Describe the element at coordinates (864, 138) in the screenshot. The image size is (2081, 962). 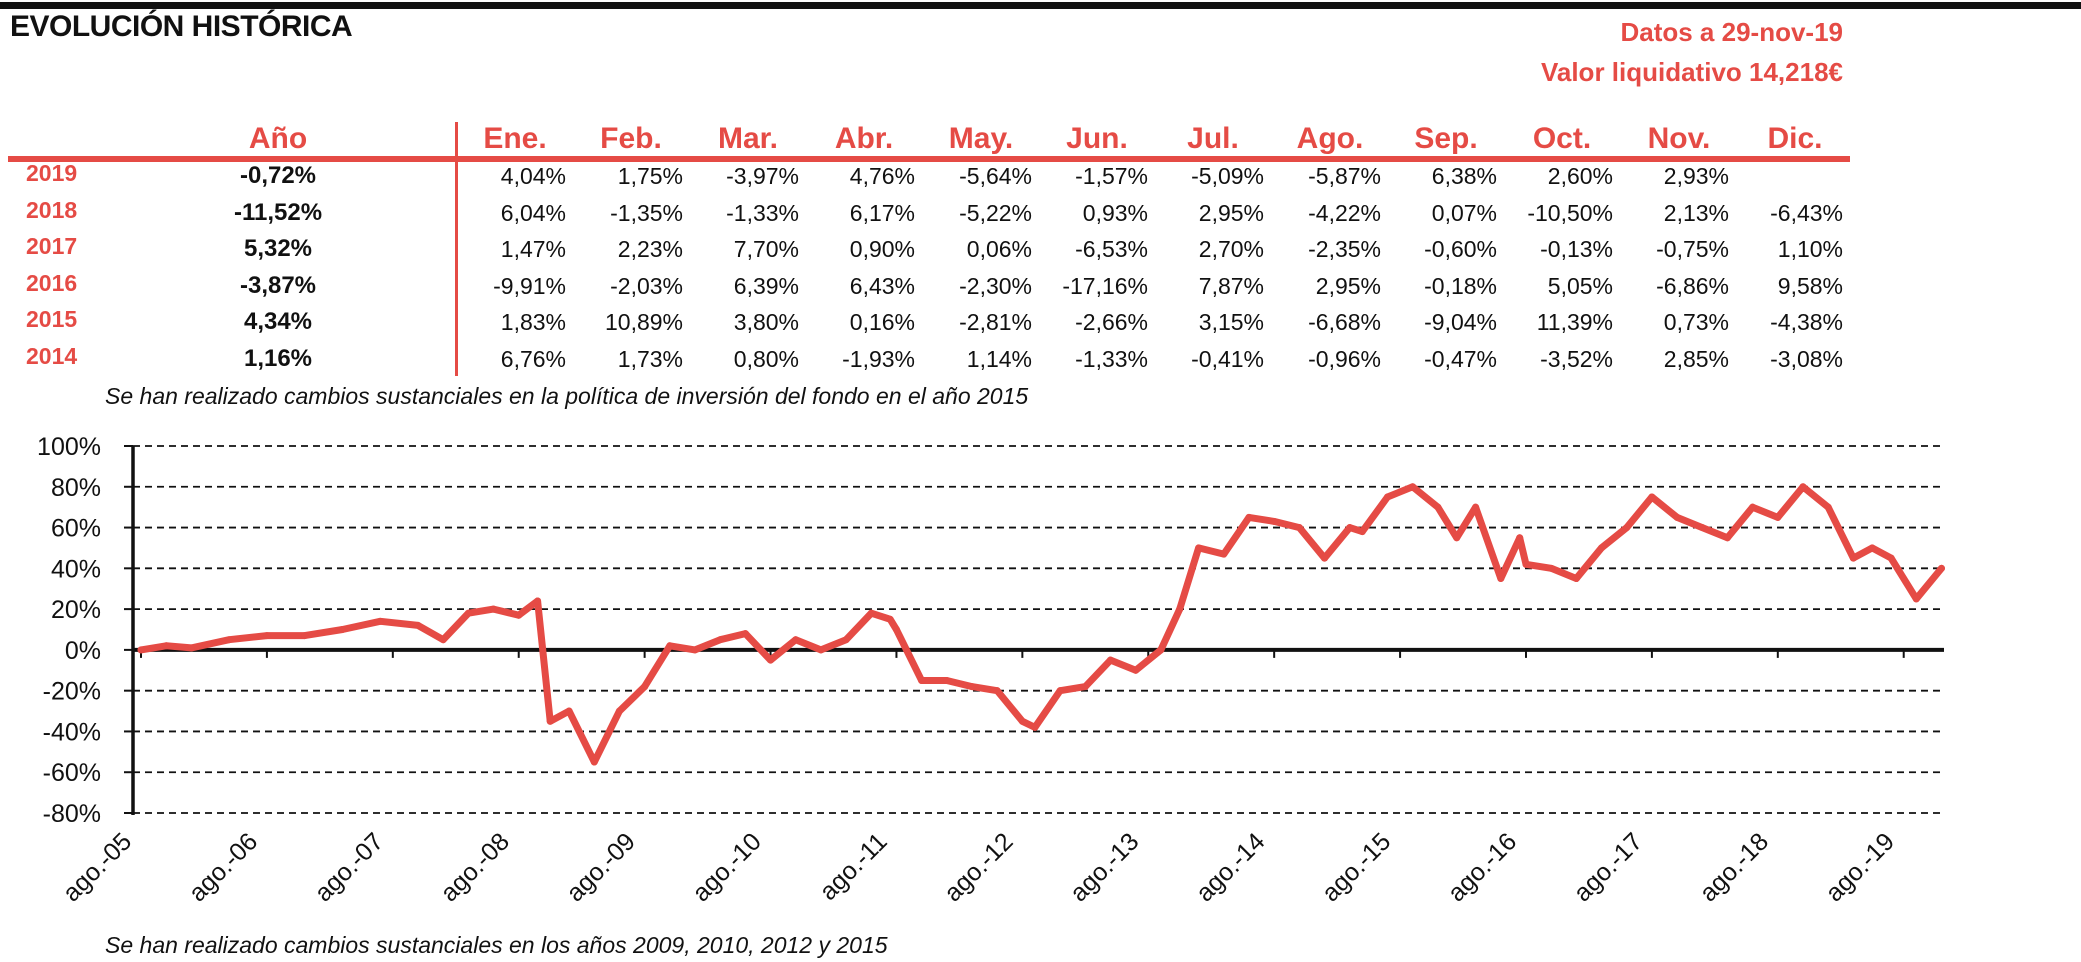
I see `month-header: Abr.` at that location.